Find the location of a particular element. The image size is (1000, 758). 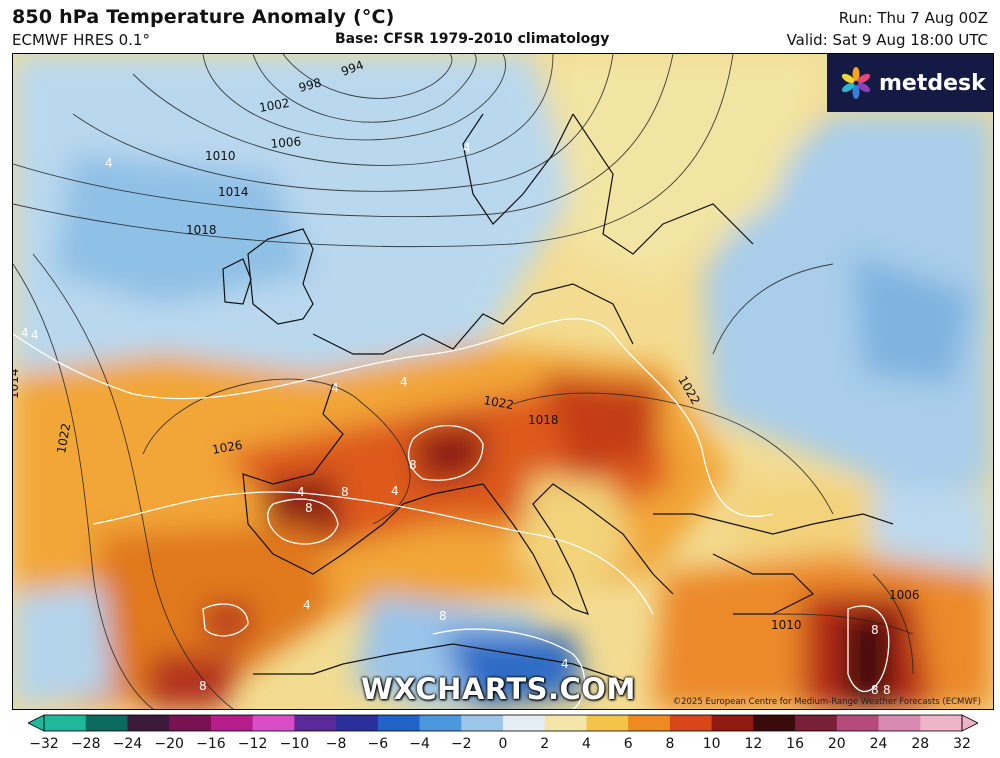

colorbar-tick-label: −10 is located at coordinates (294, 744).